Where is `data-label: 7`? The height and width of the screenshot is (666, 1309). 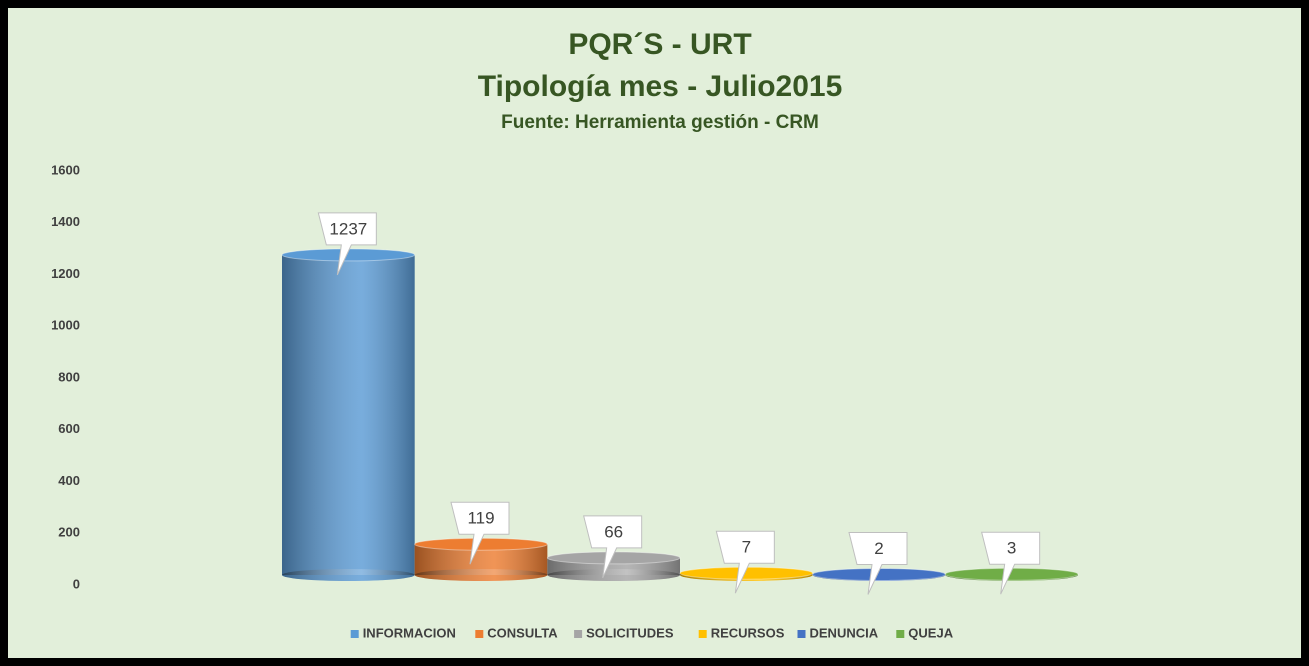
data-label: 7 is located at coordinates (746, 547).